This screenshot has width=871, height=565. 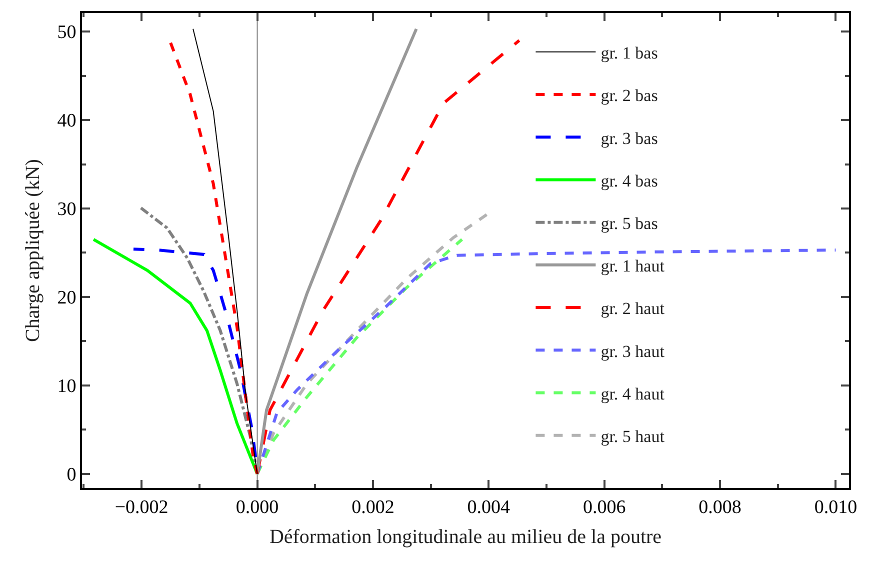 I want to click on x-tick-label: 0.008, so click(x=720, y=507).